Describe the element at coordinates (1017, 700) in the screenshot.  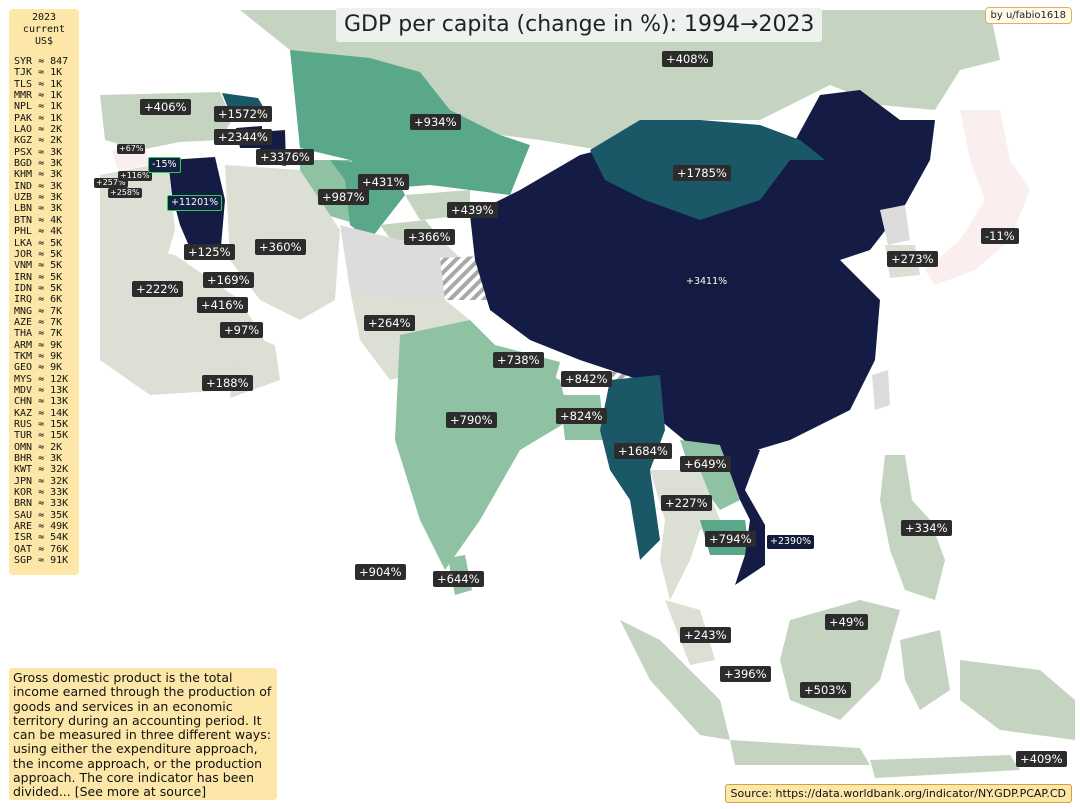
I see `region-new-guinea` at that location.